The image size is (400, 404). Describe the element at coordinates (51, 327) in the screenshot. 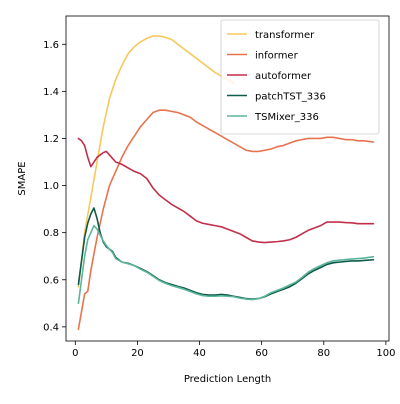

I see `y-tick-label: 0.4` at that location.